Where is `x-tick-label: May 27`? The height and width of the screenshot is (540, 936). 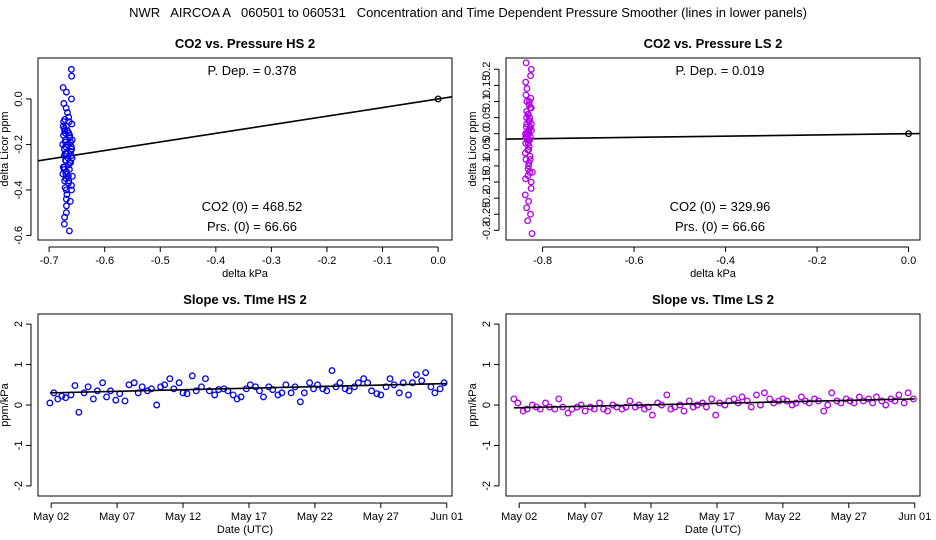
x-tick-label: May 27 is located at coordinates (381, 517).